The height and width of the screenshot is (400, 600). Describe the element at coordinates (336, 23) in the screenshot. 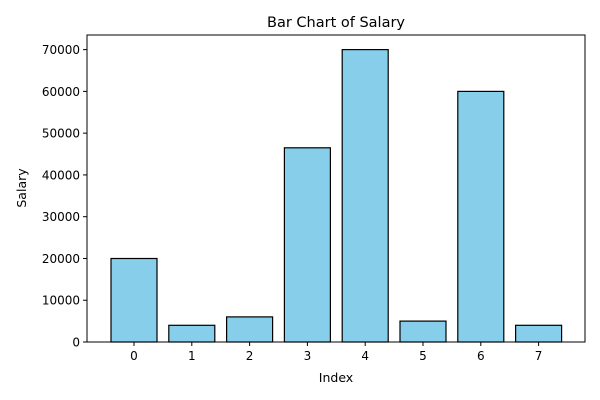

I see `chart-title: Bar Chart of Salary` at that location.